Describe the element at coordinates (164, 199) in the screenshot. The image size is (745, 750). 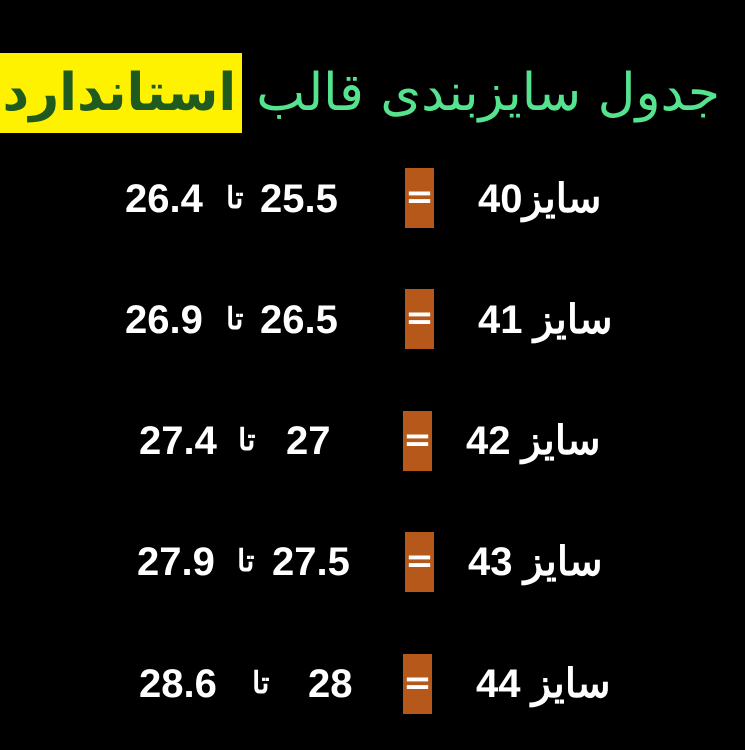
I see `size-to: 26.4` at that location.